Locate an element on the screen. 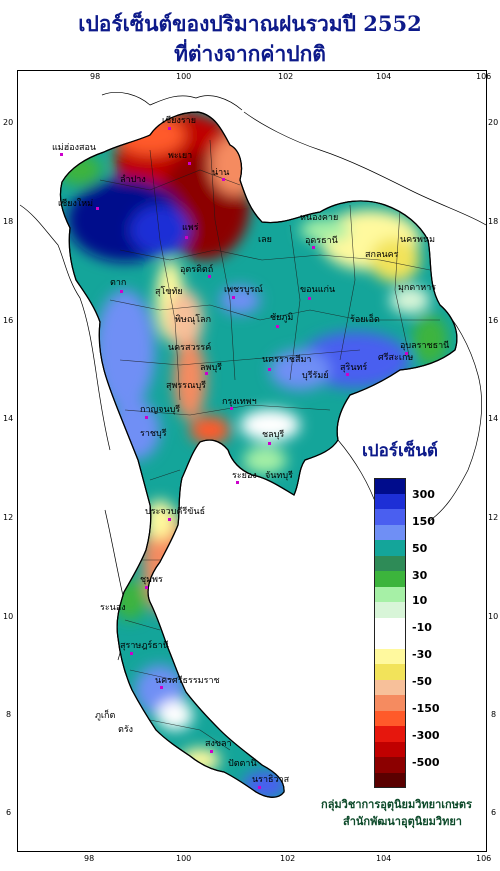 This screenshot has width=500, height=871. place-label: มุกดาหาร is located at coordinates (417, 288).